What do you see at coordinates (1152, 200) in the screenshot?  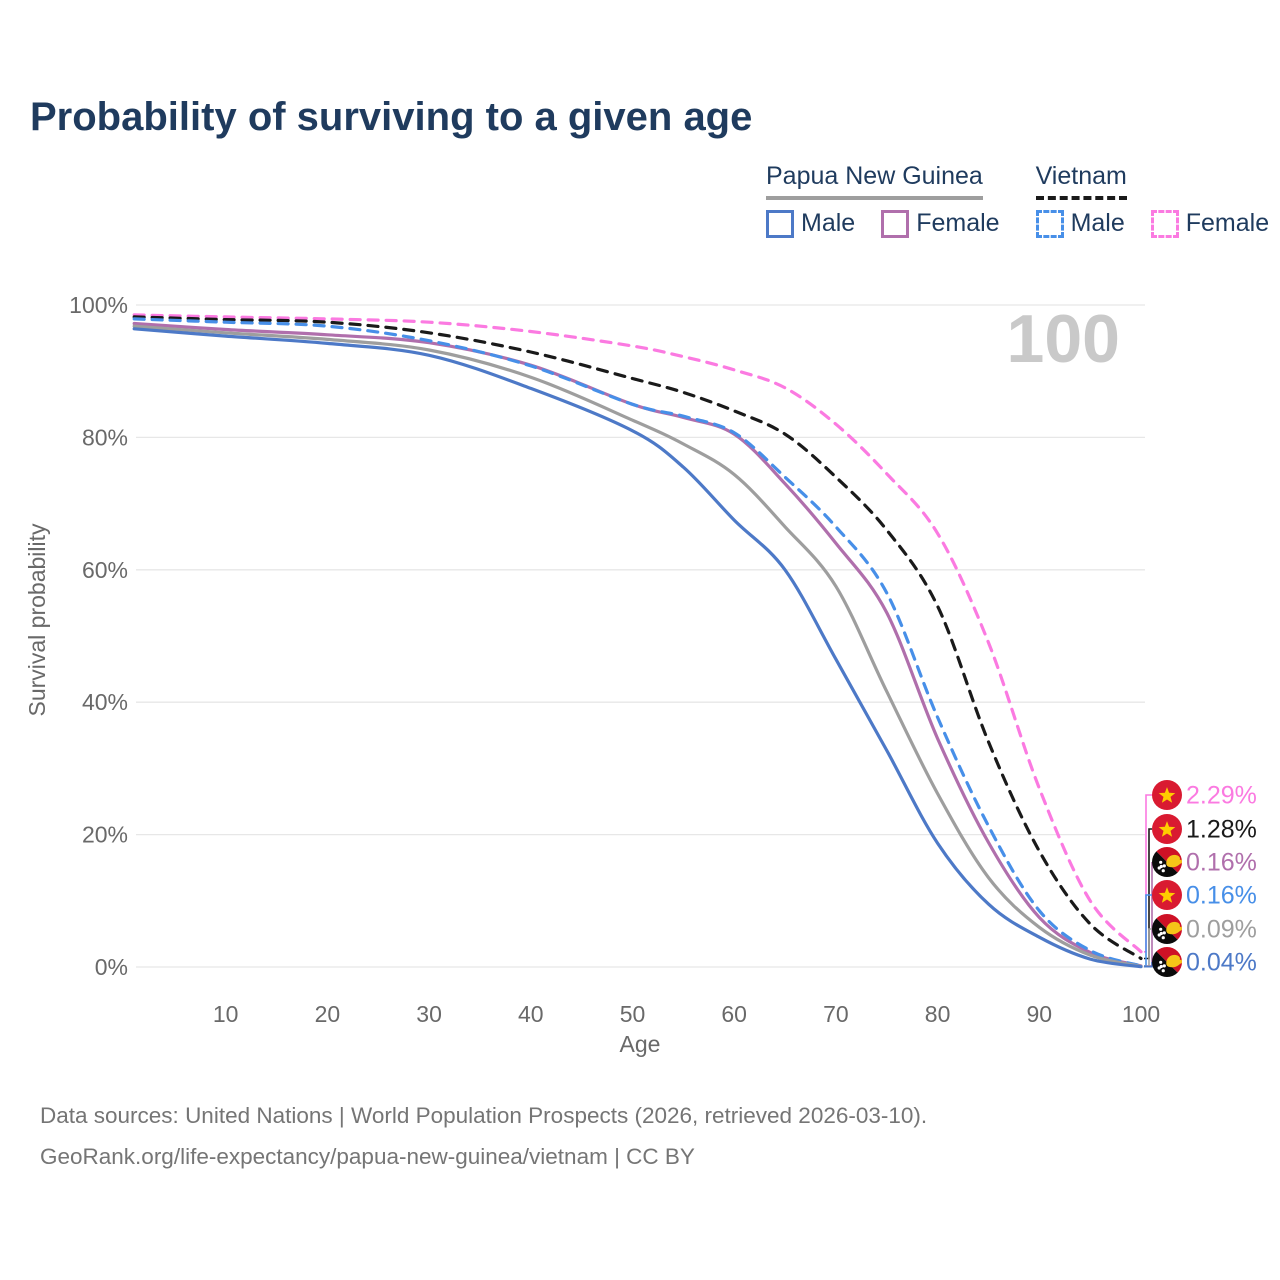 I see `legend-group-vietnam: Vietnam Male Female` at bounding box center [1152, 200].